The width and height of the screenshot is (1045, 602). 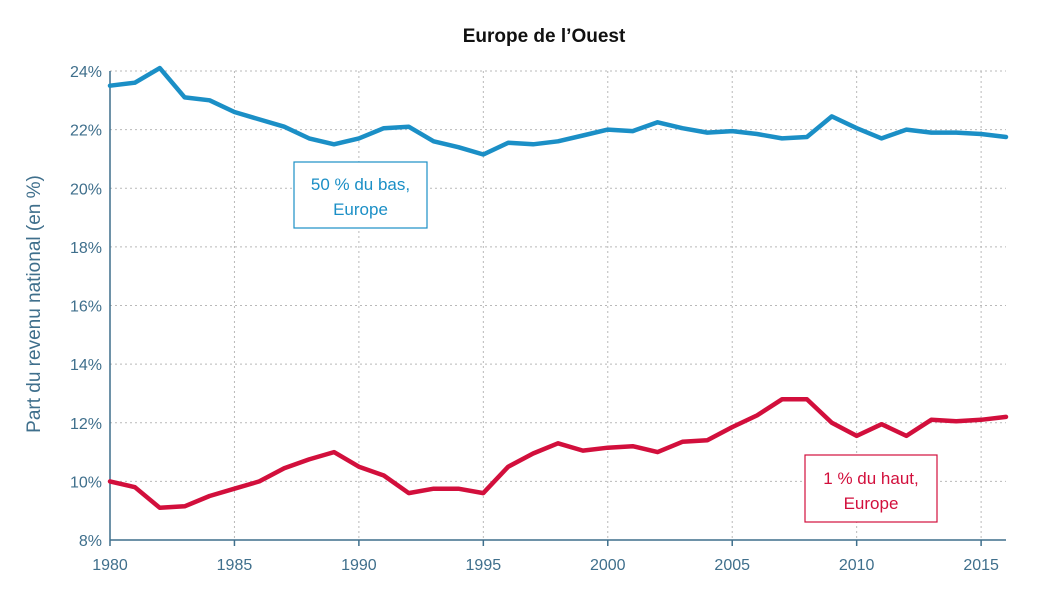 What do you see at coordinates (86, 72) in the screenshot?
I see `y-tick-label: 24%` at bounding box center [86, 72].